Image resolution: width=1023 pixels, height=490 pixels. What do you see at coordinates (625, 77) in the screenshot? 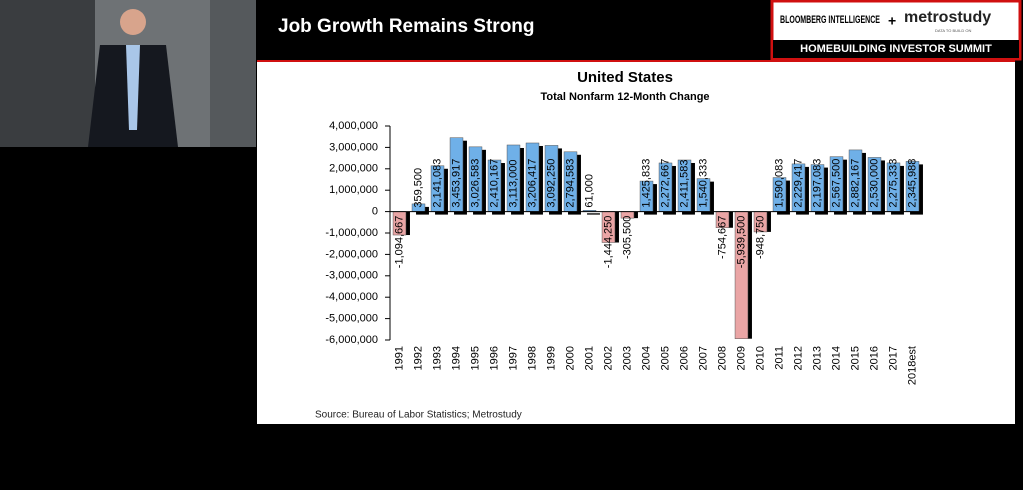
I see `chart-title: United States` at bounding box center [625, 77].